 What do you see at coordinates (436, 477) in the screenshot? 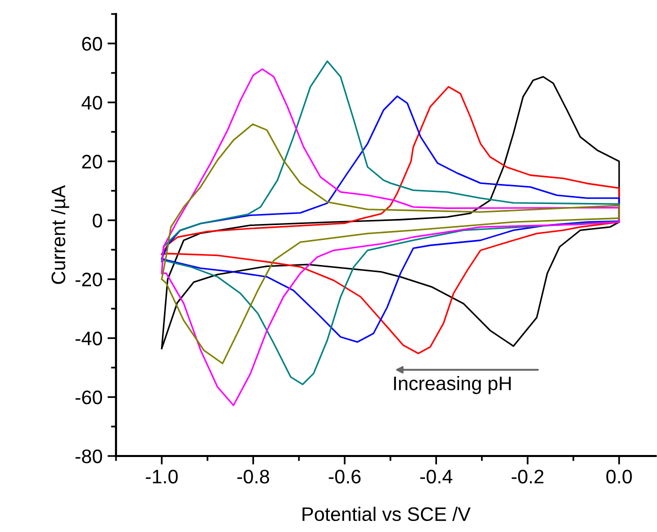
I see `x-tick-label: -0.4` at bounding box center [436, 477].